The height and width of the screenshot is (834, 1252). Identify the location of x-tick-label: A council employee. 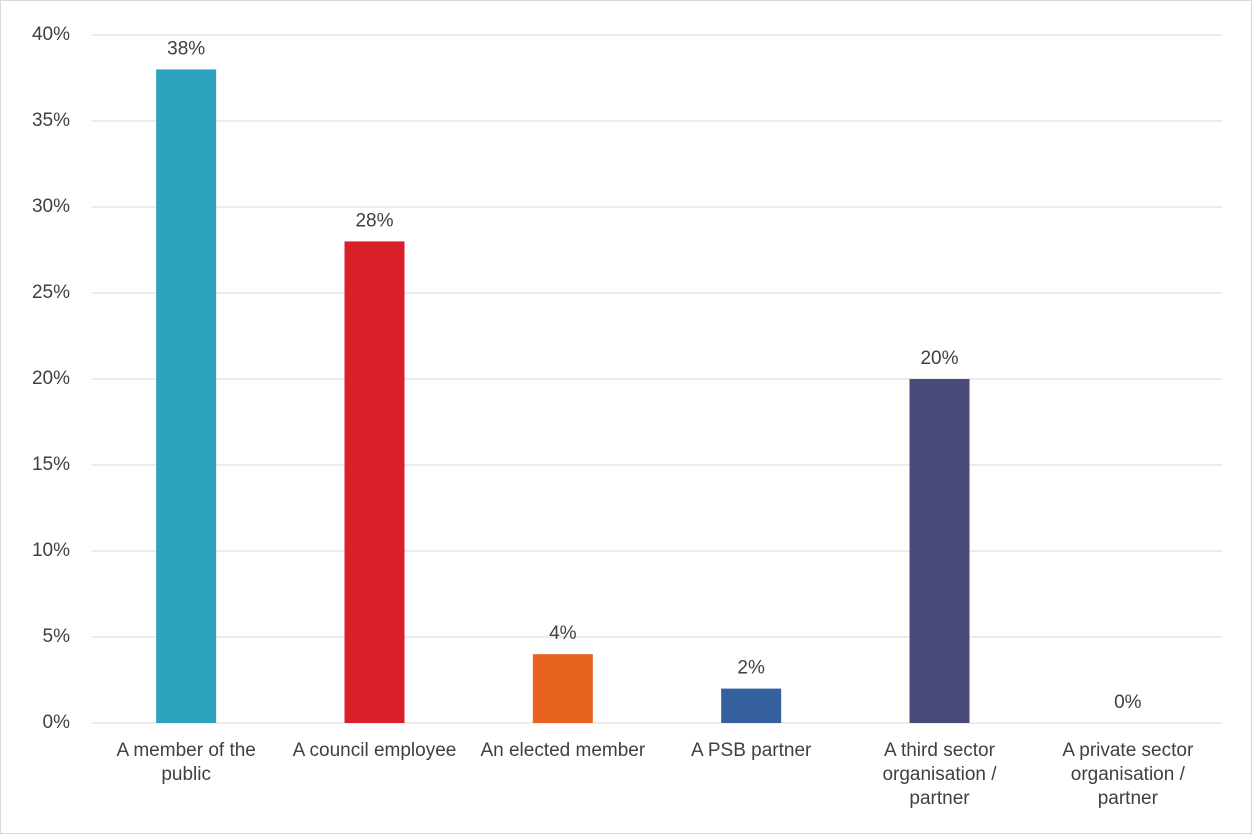
(374, 750).